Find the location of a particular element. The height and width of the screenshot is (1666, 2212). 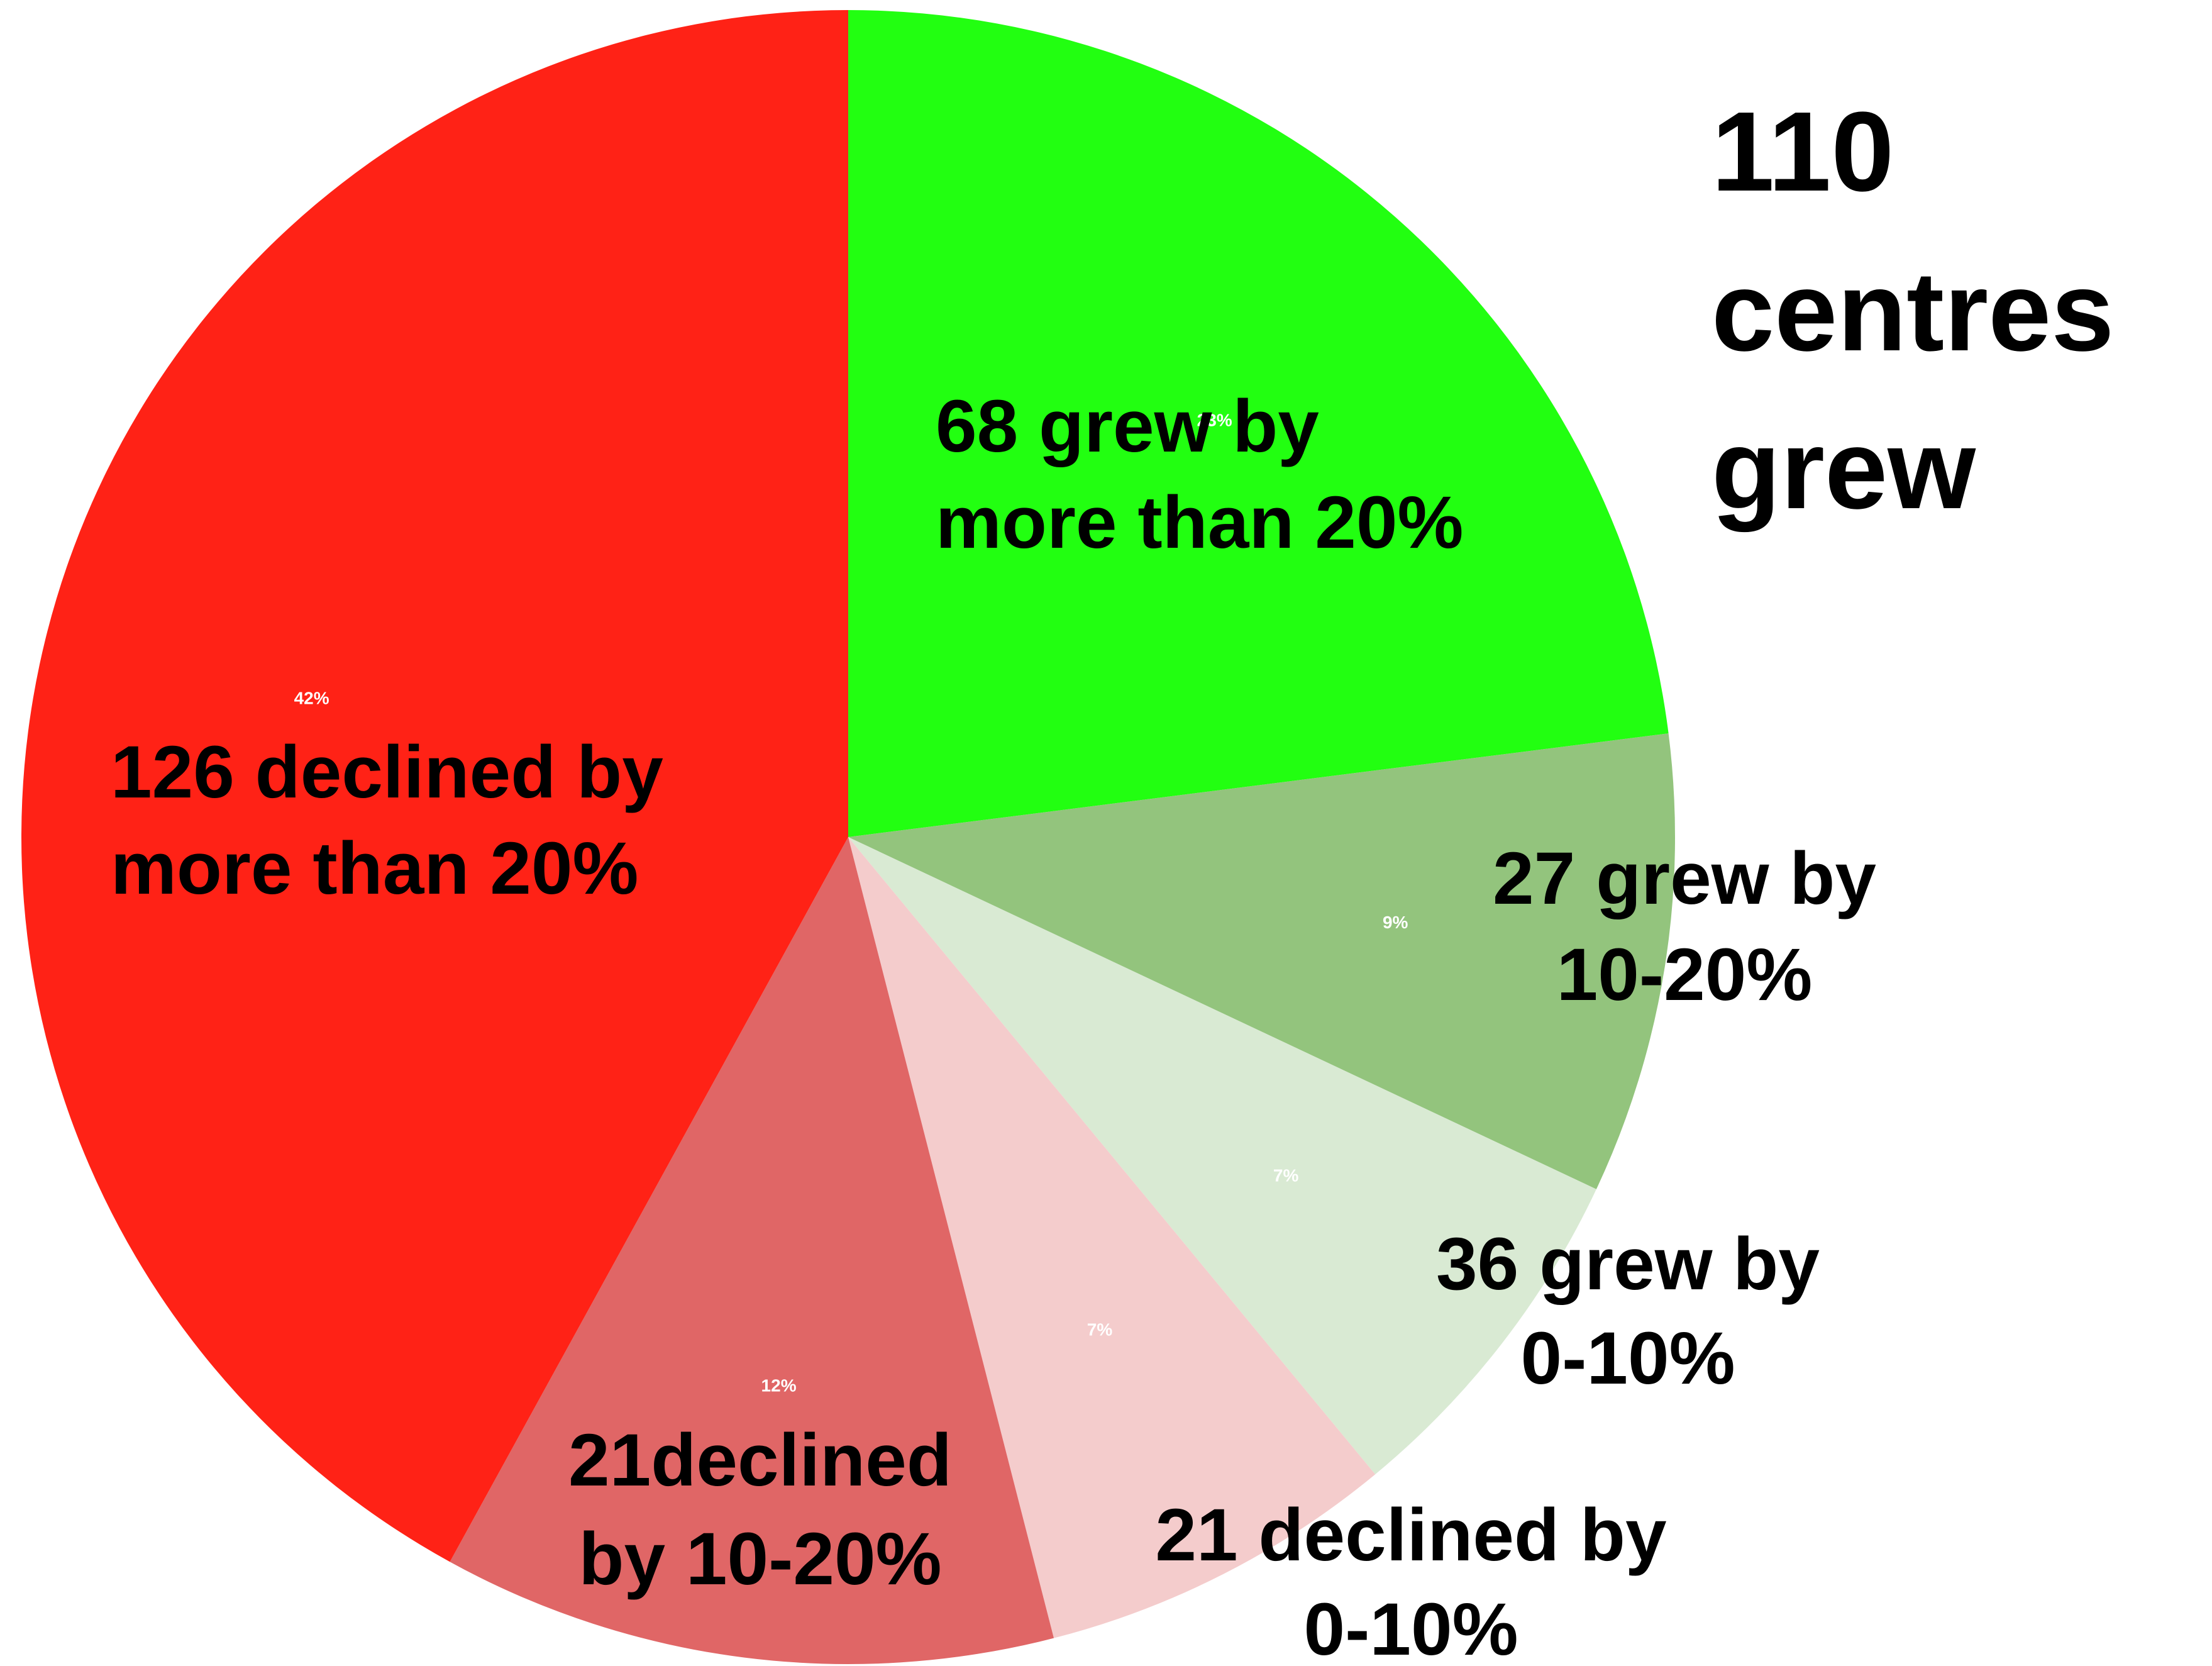

slice-annotation: 21declined is located at coordinates (760, 1460).